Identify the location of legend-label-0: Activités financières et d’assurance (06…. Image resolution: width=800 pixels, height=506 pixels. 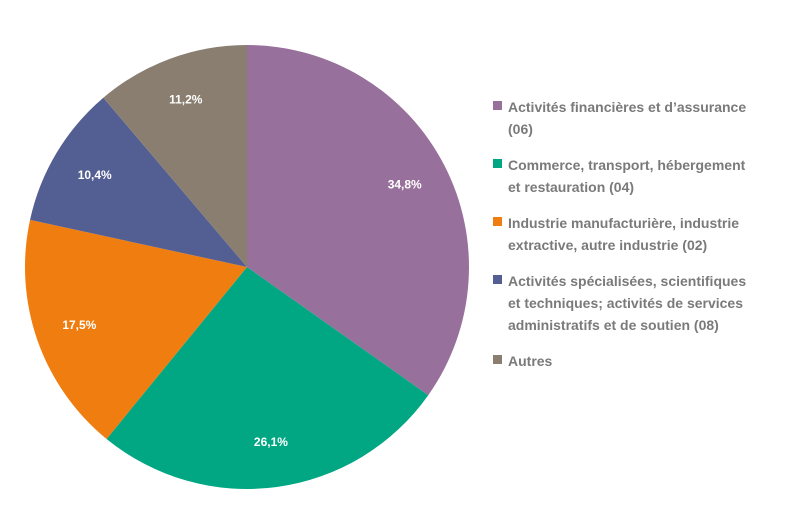
(627, 118).